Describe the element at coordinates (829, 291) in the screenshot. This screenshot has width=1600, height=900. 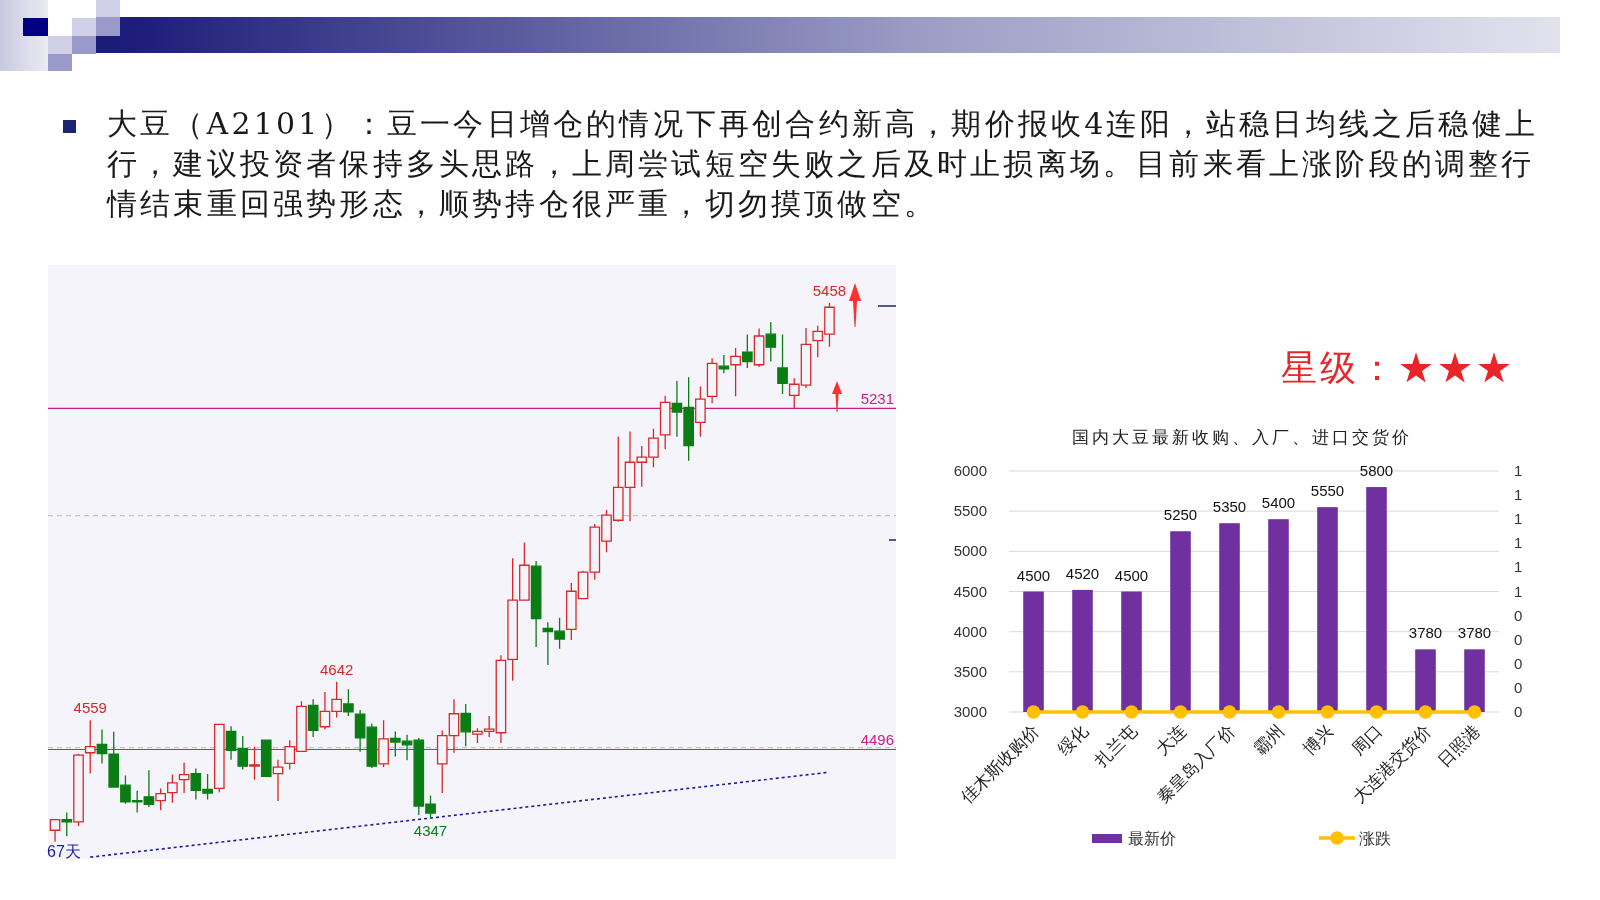
I see `text: 5458` at that location.